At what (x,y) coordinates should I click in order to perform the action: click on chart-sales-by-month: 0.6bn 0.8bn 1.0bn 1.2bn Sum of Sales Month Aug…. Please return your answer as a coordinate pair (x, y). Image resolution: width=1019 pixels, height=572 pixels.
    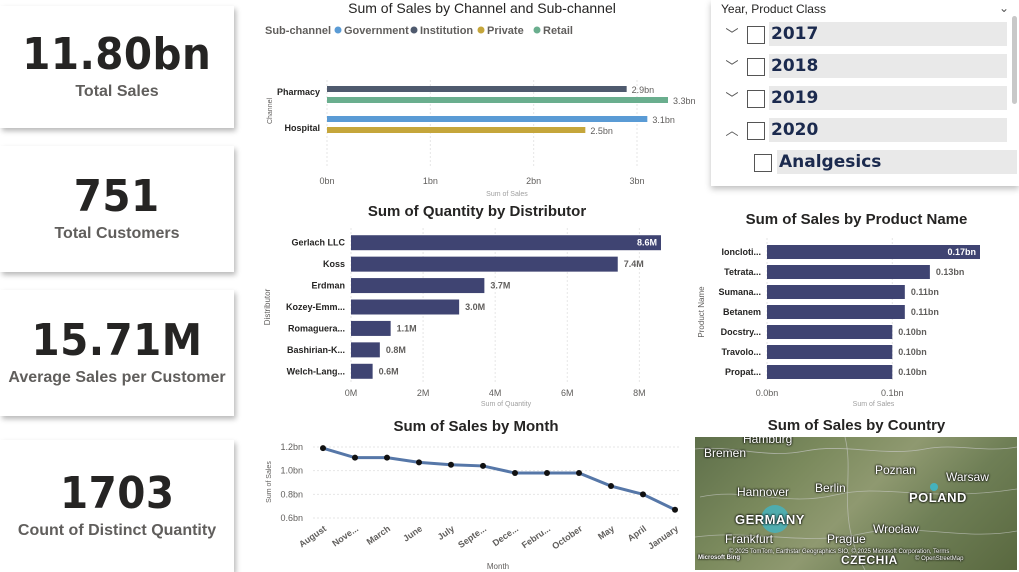
    Looking at the image, I should click on (476, 504).